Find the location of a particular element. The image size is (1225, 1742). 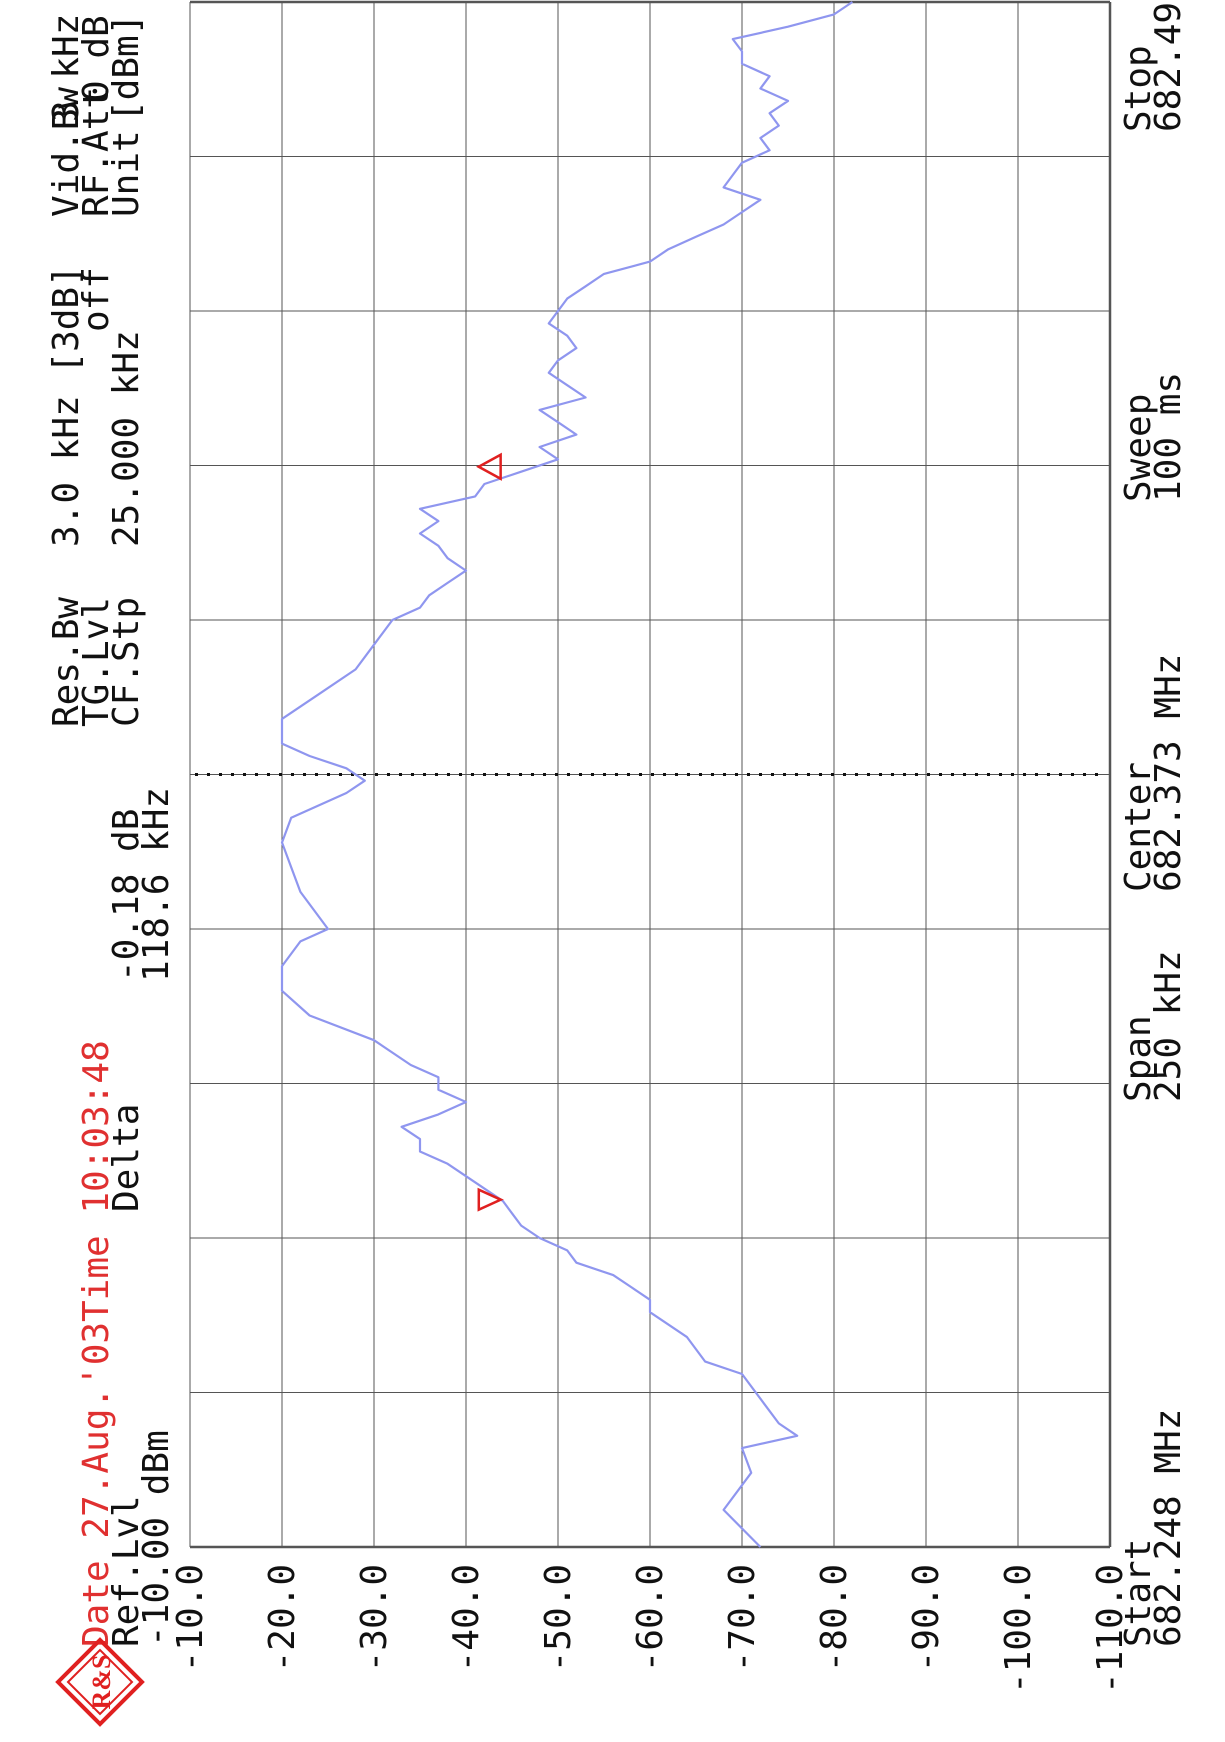

y-tick-label: -40.0 is located at coordinates (466, 1618).